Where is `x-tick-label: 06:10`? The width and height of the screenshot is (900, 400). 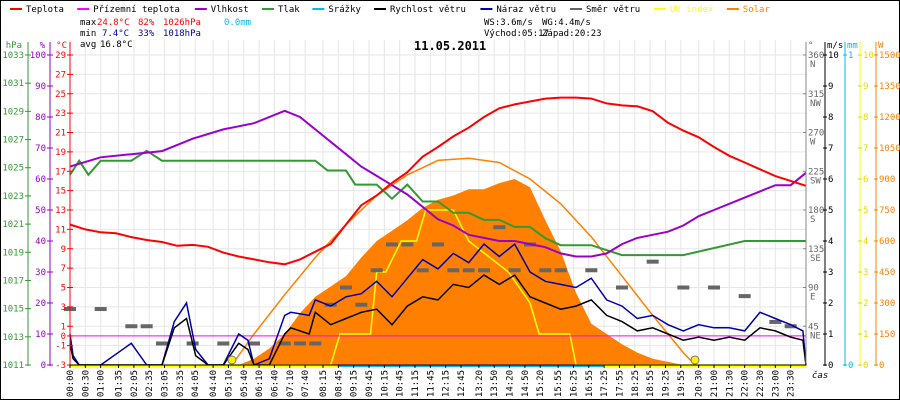 x-tick-label: 06:10 is located at coordinates (260, 383).